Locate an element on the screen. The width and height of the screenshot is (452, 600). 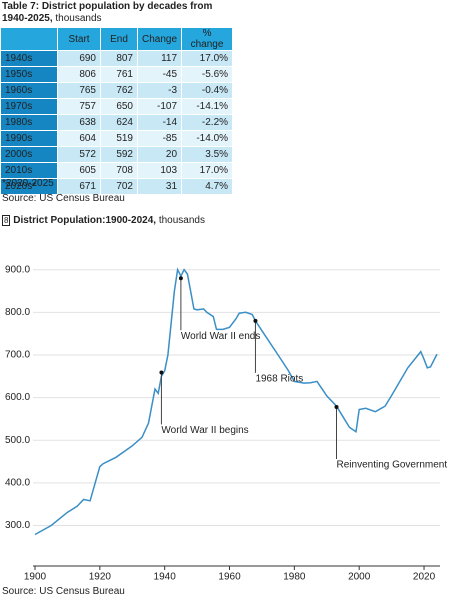
y-tick-label: 600.0 is located at coordinates (17, 397).